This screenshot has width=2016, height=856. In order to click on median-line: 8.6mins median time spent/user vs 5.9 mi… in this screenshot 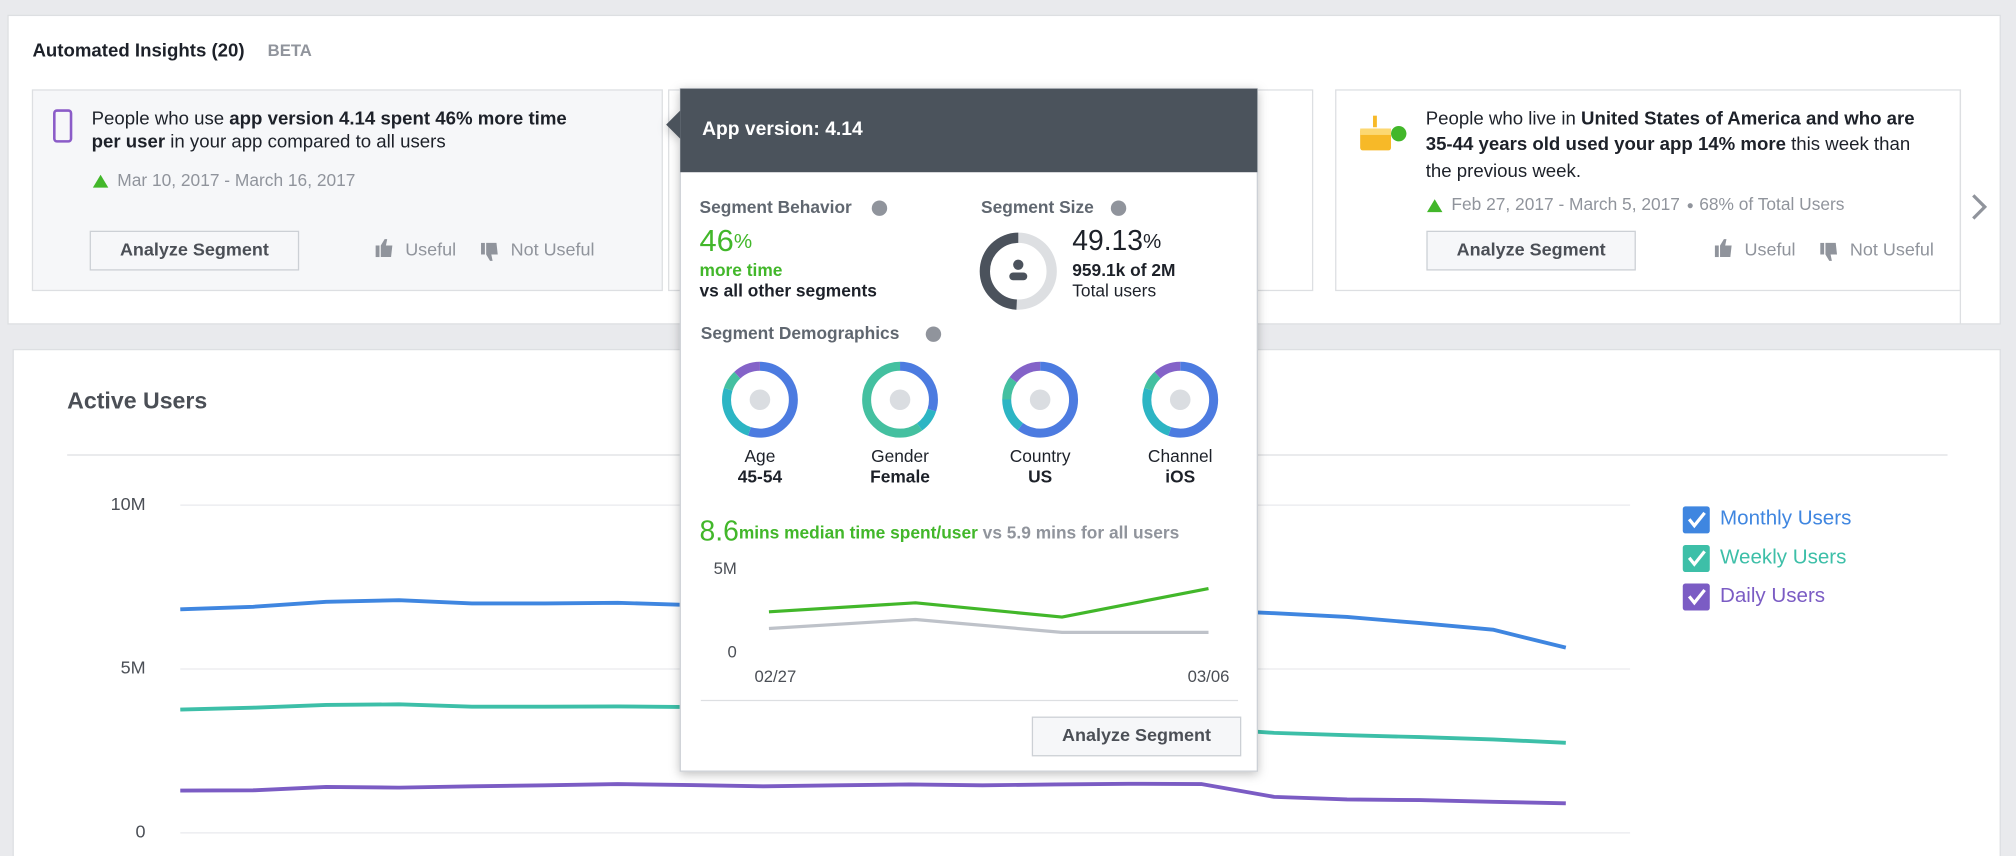, I will do `click(940, 531)`.